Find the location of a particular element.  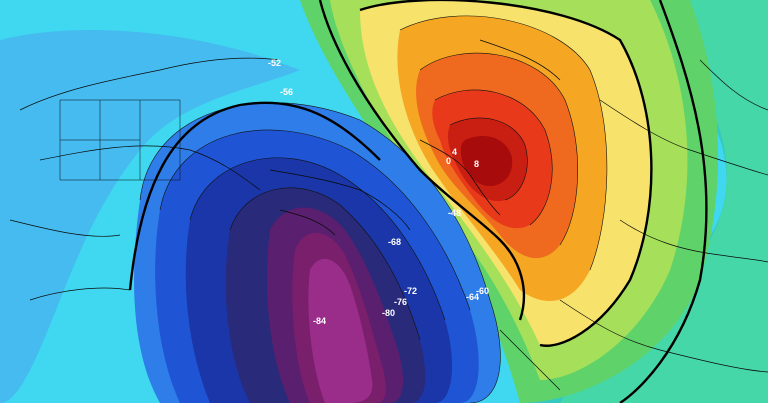

label-m76: -76 is located at coordinates (400, 302).